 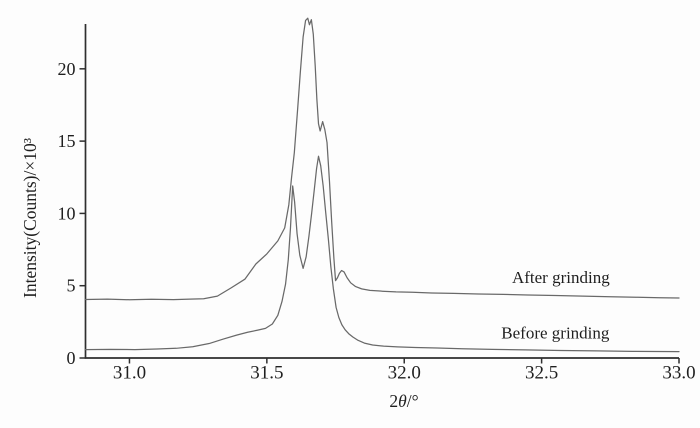 I want to click on x-tick-label: 33.0, so click(x=678, y=373).